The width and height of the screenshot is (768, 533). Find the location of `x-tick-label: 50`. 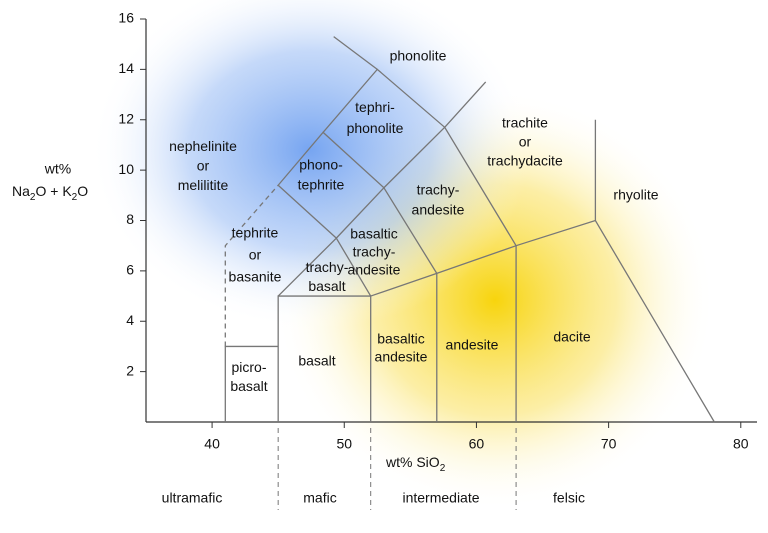

x-tick-label: 50 is located at coordinates (344, 444).